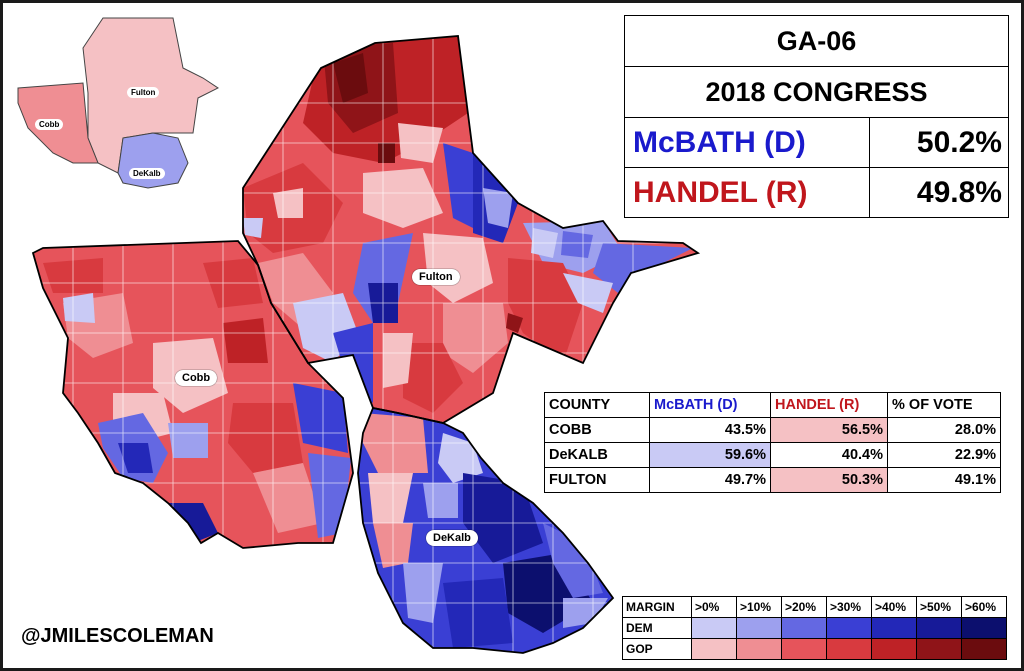 The width and height of the screenshot is (1024, 671). I want to click on results-title: GA-06, so click(816, 41).